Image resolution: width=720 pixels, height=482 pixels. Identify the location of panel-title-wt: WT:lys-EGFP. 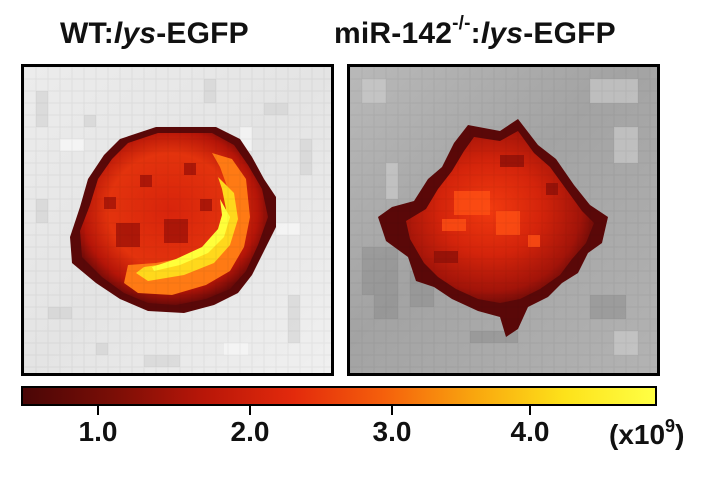
(154, 33).